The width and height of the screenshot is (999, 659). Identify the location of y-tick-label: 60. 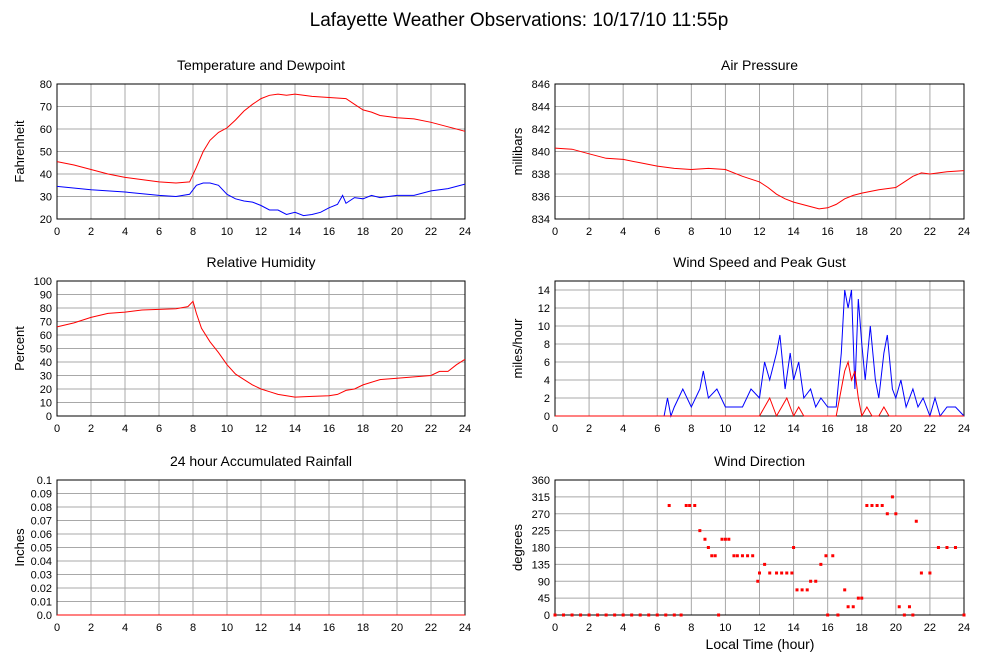
(46, 130).